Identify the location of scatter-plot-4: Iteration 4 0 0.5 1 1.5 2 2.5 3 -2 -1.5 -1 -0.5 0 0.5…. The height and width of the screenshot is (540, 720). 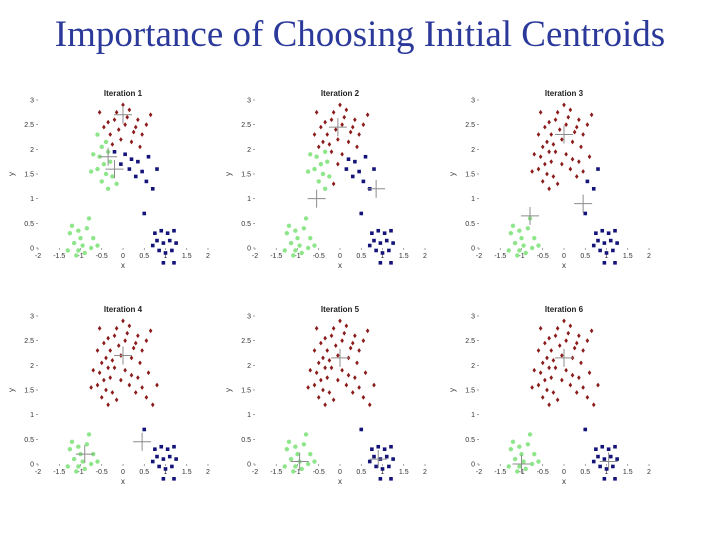
(108, 395).